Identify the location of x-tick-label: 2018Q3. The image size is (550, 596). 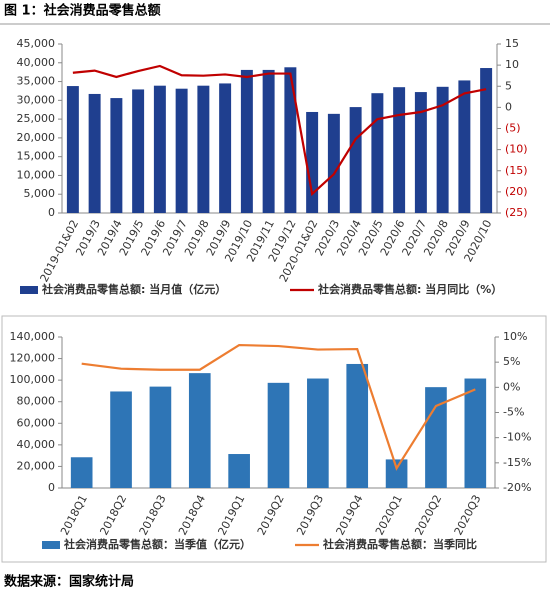
(153, 515).